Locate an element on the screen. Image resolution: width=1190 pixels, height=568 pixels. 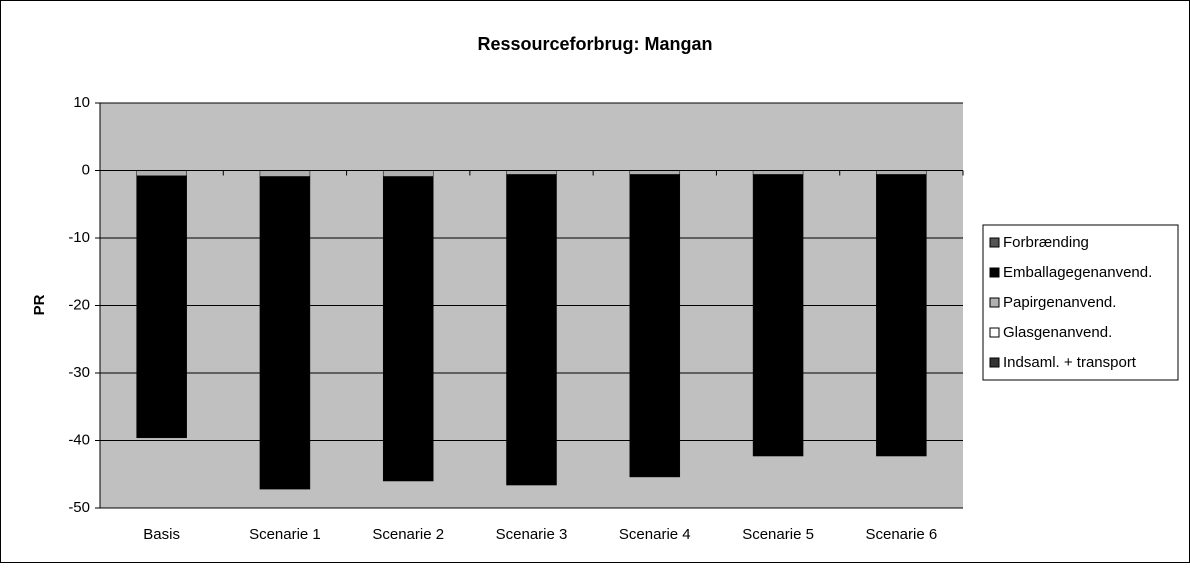
y-tick-label: -50 is located at coordinates (79, 507).